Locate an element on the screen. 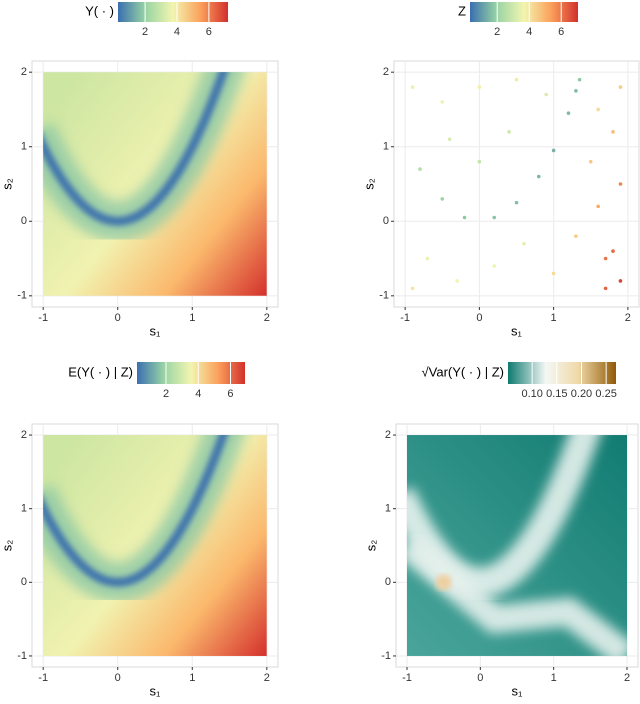  colorbar-tick-label: 0.20 is located at coordinates (581, 394).